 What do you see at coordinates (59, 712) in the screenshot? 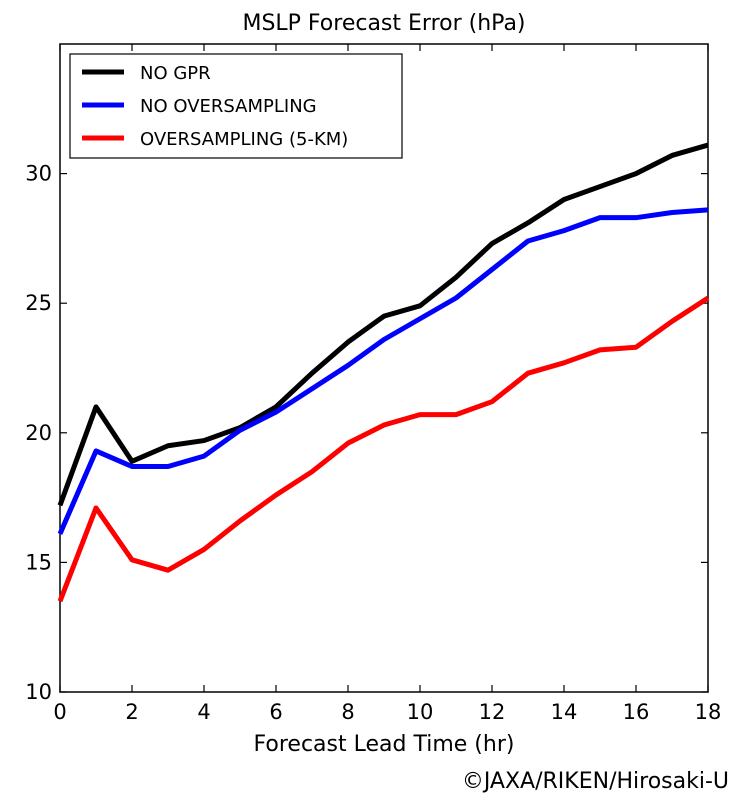
I see `x-tick-label: 0` at bounding box center [59, 712].